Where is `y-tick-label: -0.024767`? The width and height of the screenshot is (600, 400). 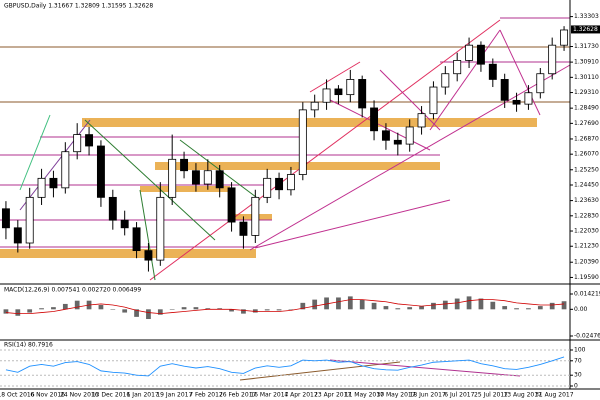
y-tick-label: -0.024767 is located at coordinates (587, 336).